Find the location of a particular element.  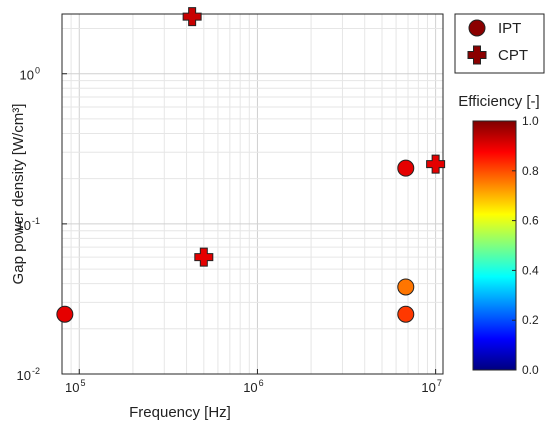

legend-label: CPT is located at coordinates (513, 55).